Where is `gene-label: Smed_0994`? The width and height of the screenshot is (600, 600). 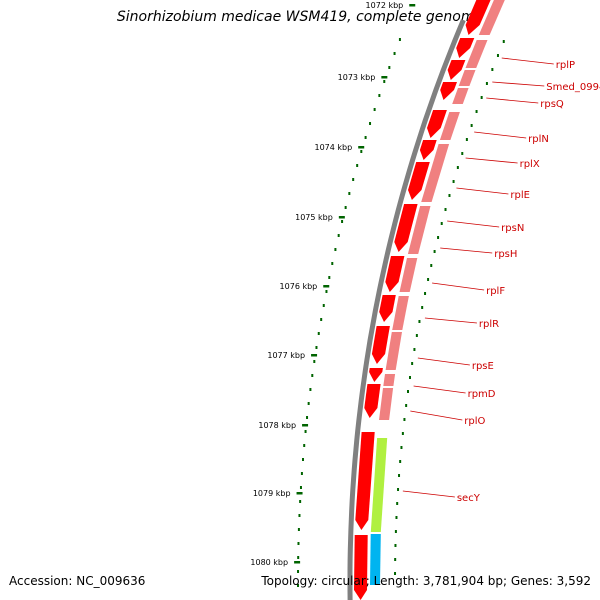 gene-label: Smed_0994 is located at coordinates (573, 87).